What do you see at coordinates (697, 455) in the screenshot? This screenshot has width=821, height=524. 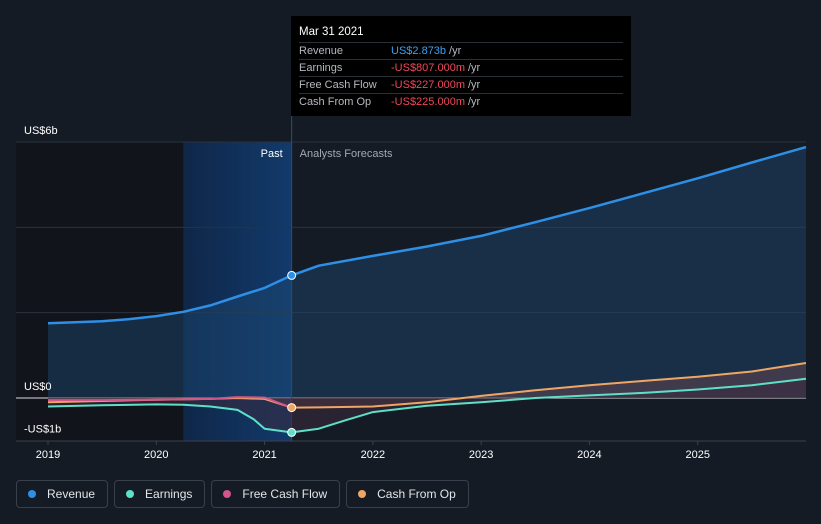 I see `x-tick-label: 2025` at bounding box center [697, 455].